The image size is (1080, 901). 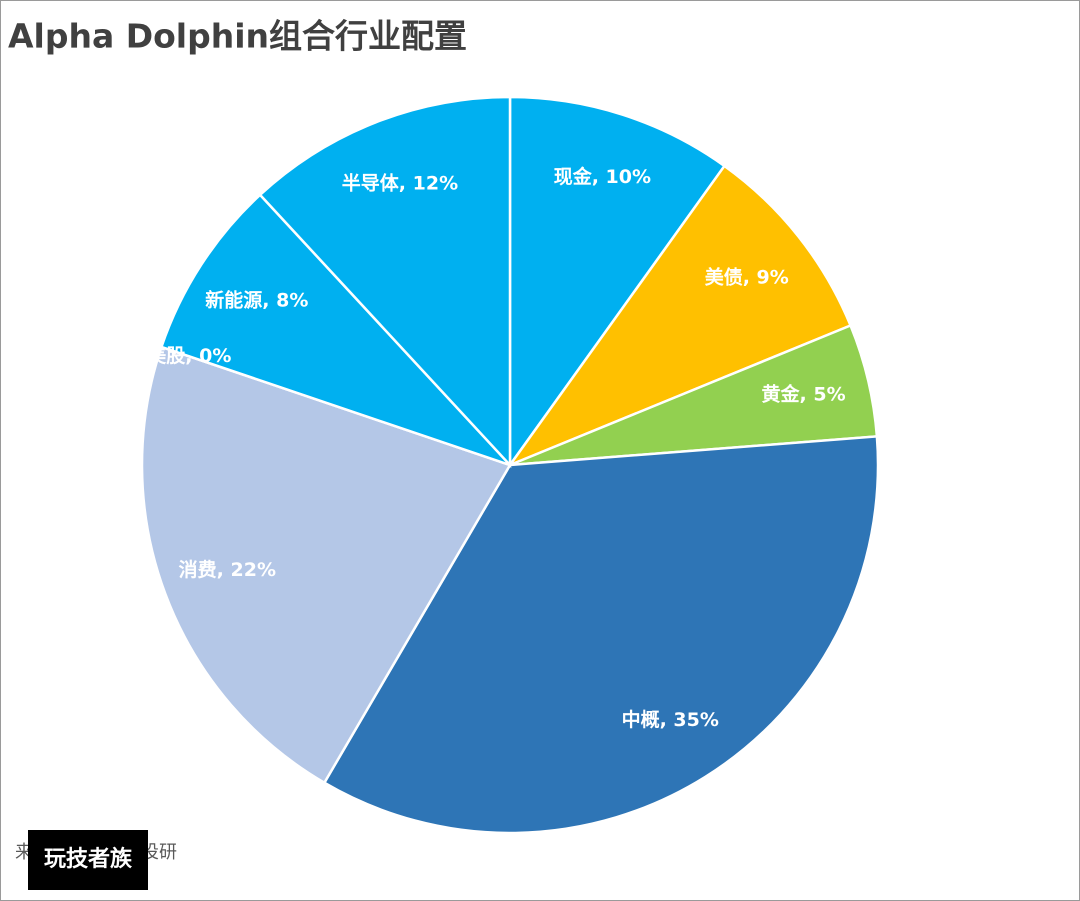 I want to click on data-label: 新能源, 8%, so click(x=256, y=299).